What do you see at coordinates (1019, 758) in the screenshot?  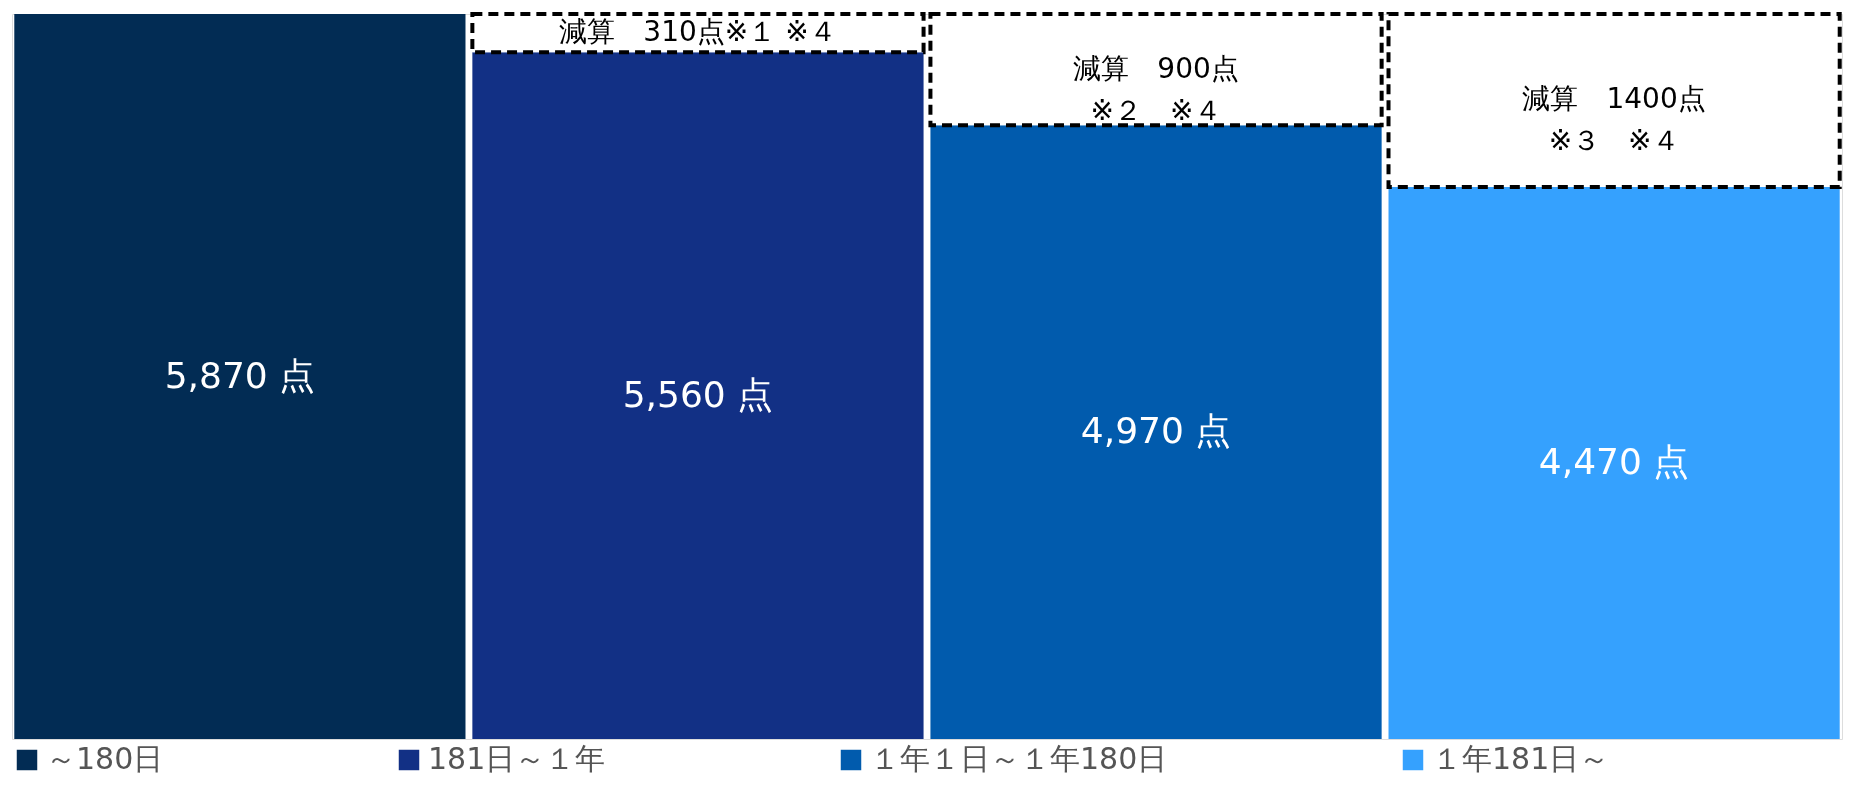 I see `legend-label: １年１日～１年180日` at bounding box center [1019, 758].